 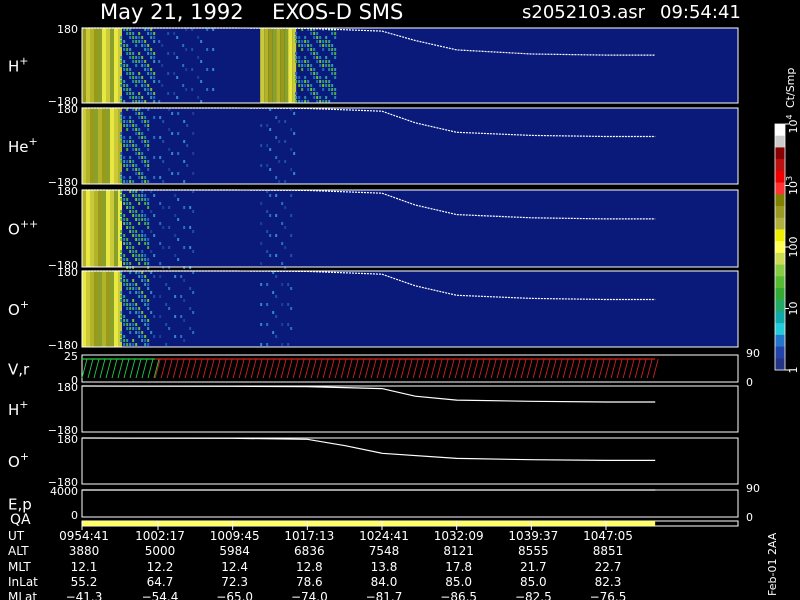 What do you see at coordinates (84, 582) in the screenshot?
I see `footer-value-inlat: 55.2` at bounding box center [84, 582].